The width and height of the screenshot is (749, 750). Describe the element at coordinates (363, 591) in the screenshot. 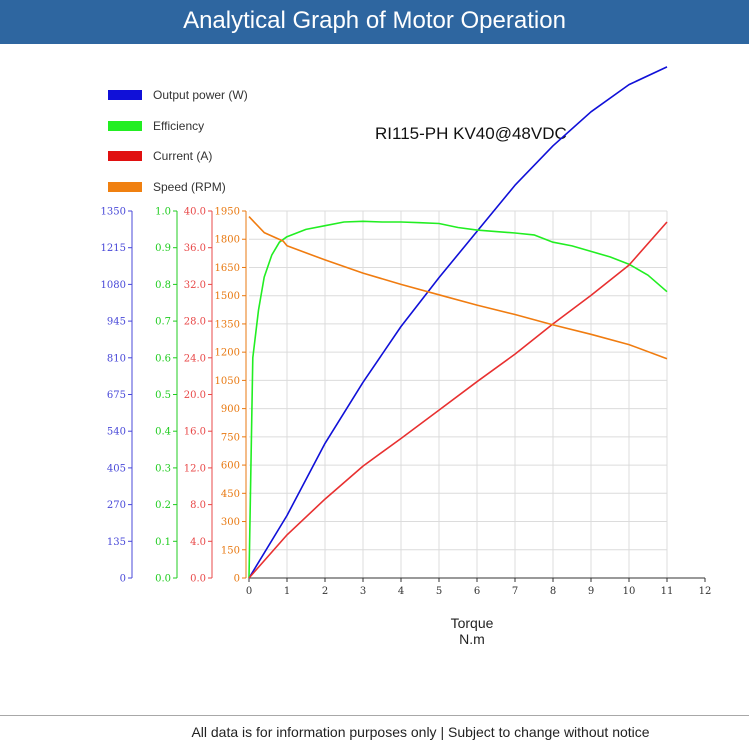

I see `x-axis-tick-label: 3` at that location.